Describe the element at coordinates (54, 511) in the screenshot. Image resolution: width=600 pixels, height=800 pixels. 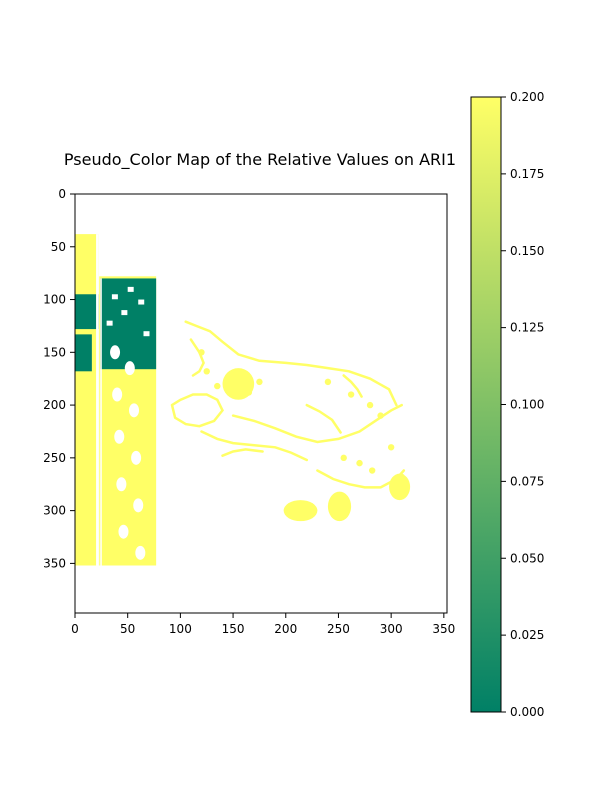
I see `y-tick-label: 300` at that location.